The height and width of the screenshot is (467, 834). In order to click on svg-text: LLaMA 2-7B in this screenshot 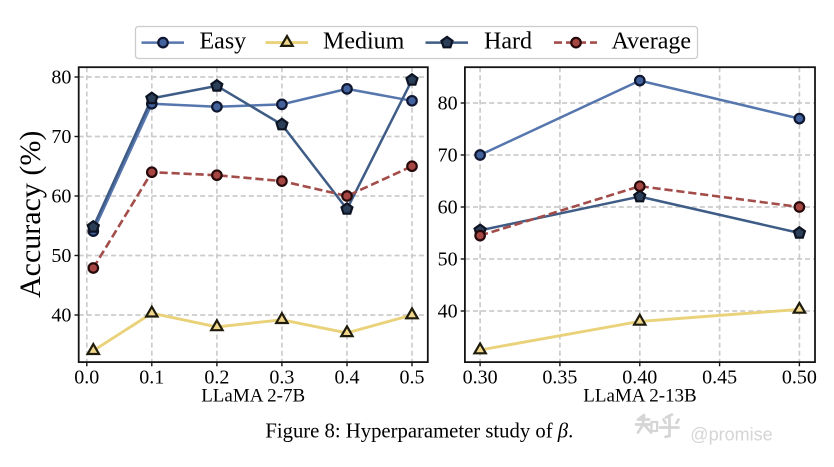, I will do `click(253, 395)`.